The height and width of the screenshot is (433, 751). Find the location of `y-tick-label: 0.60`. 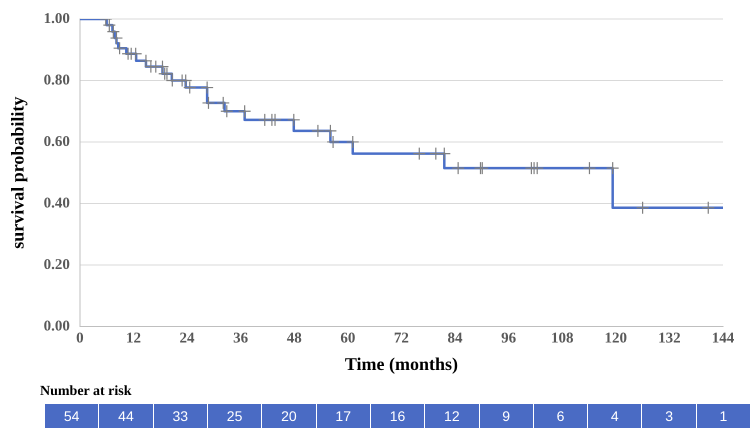

y-tick-label: 0.60 is located at coordinates (57, 142).